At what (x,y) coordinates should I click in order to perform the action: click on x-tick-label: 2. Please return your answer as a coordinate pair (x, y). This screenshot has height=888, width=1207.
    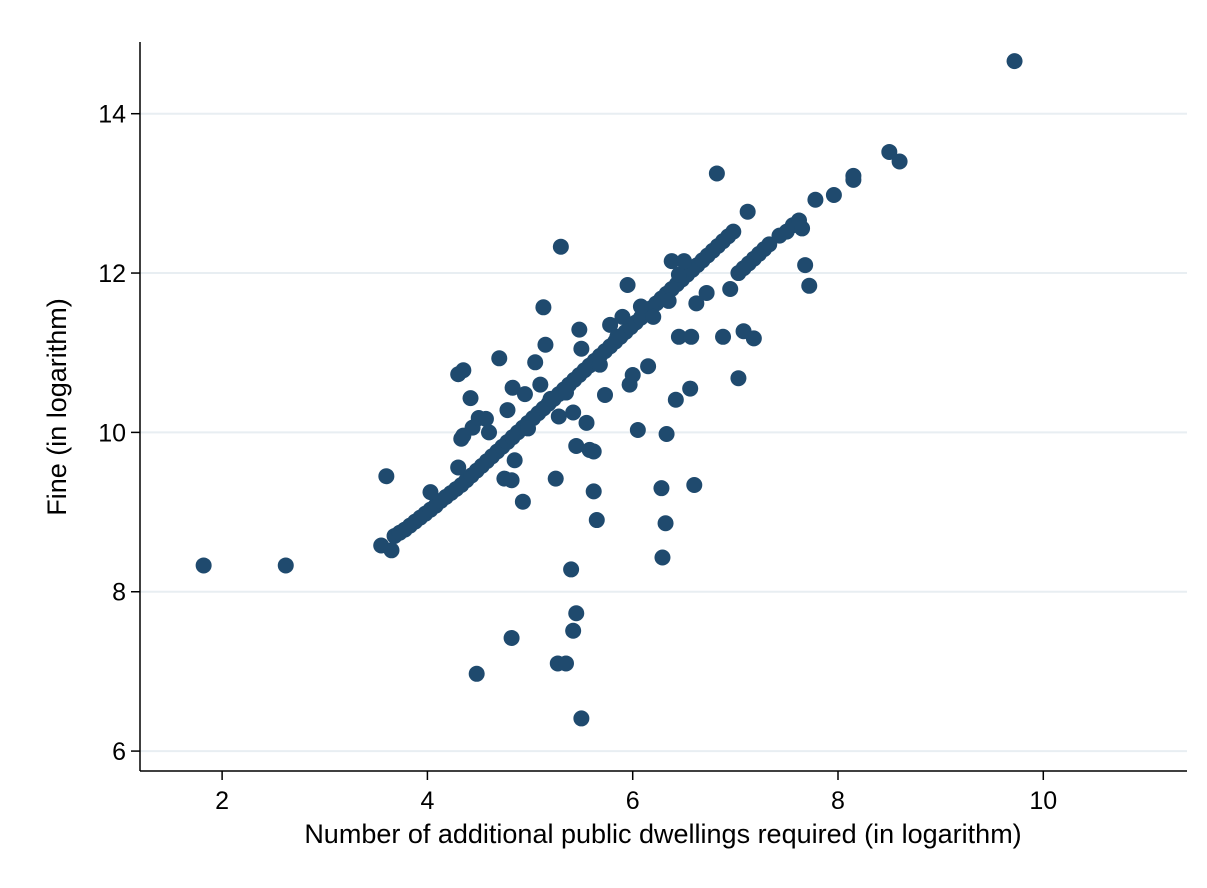
    Looking at the image, I should click on (222, 801).